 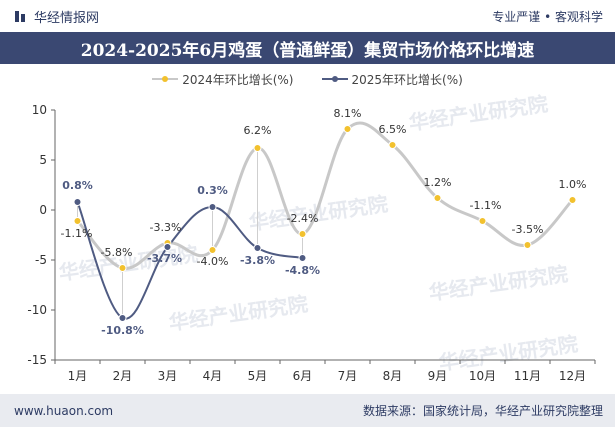 I want to click on y-tick-label: -10, so click(x=37, y=310).